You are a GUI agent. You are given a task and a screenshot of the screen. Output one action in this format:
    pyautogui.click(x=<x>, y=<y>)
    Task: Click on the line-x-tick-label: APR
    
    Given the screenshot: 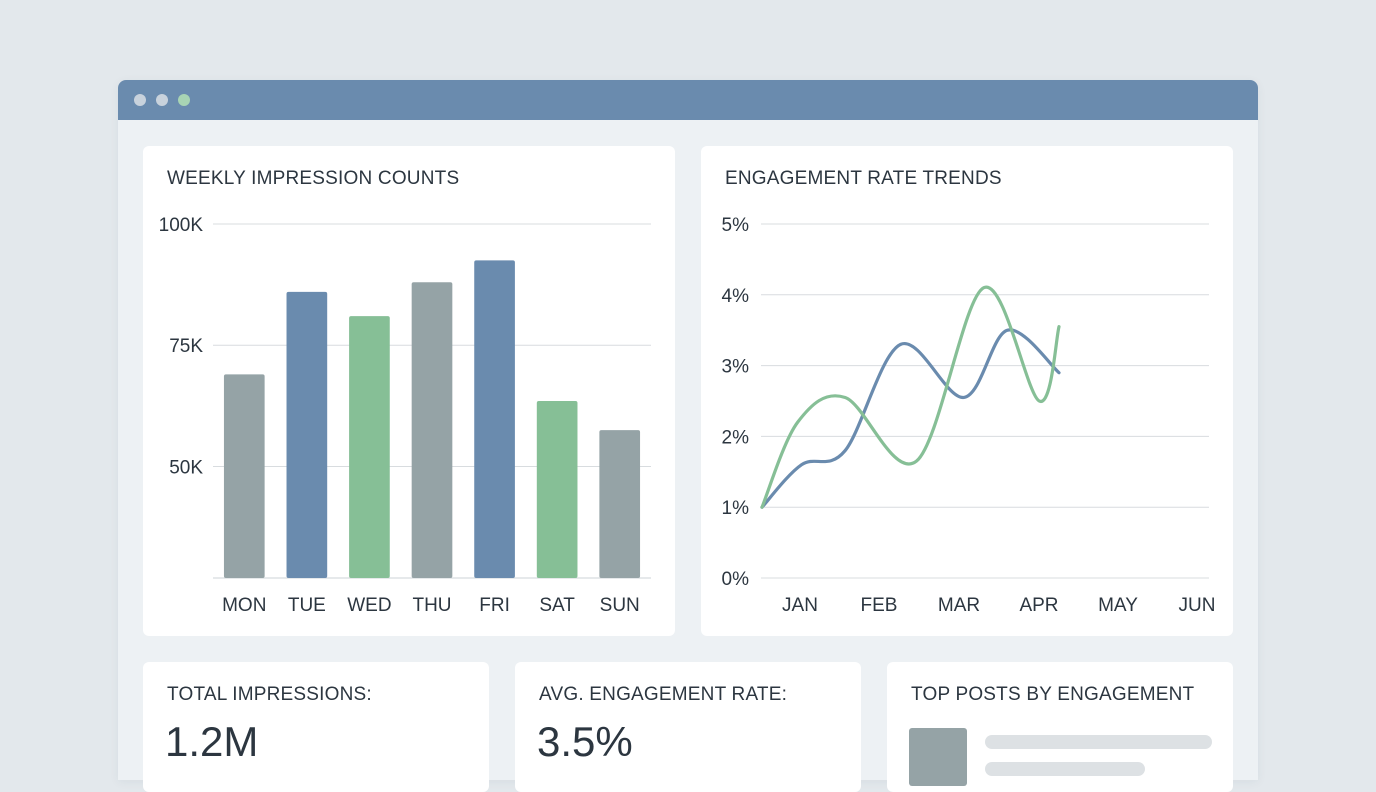 What is the action you would take?
    pyautogui.click(x=1038, y=605)
    